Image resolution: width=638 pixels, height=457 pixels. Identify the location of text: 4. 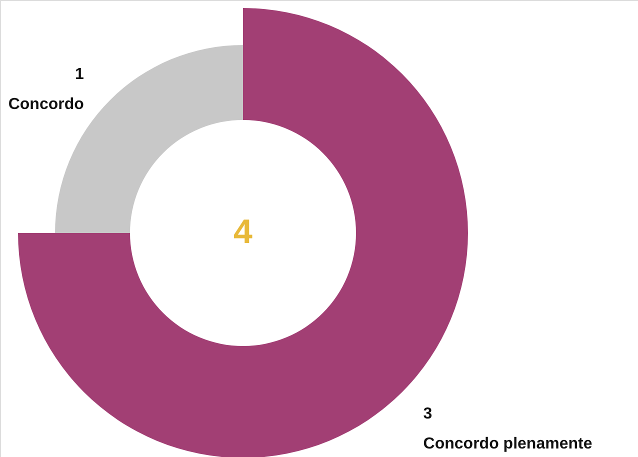
(243, 232).